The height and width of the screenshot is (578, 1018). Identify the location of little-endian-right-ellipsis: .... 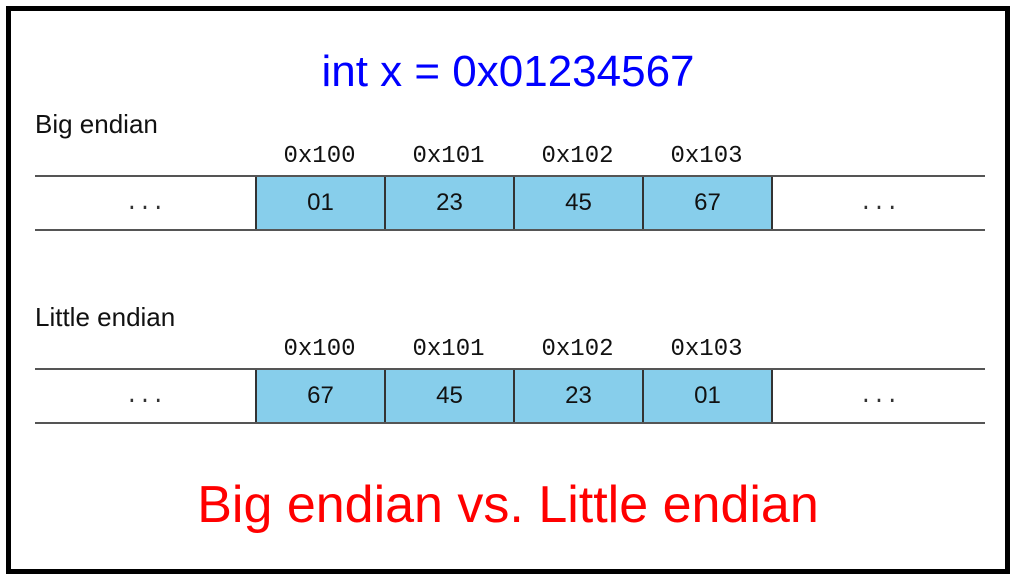
(879, 396).